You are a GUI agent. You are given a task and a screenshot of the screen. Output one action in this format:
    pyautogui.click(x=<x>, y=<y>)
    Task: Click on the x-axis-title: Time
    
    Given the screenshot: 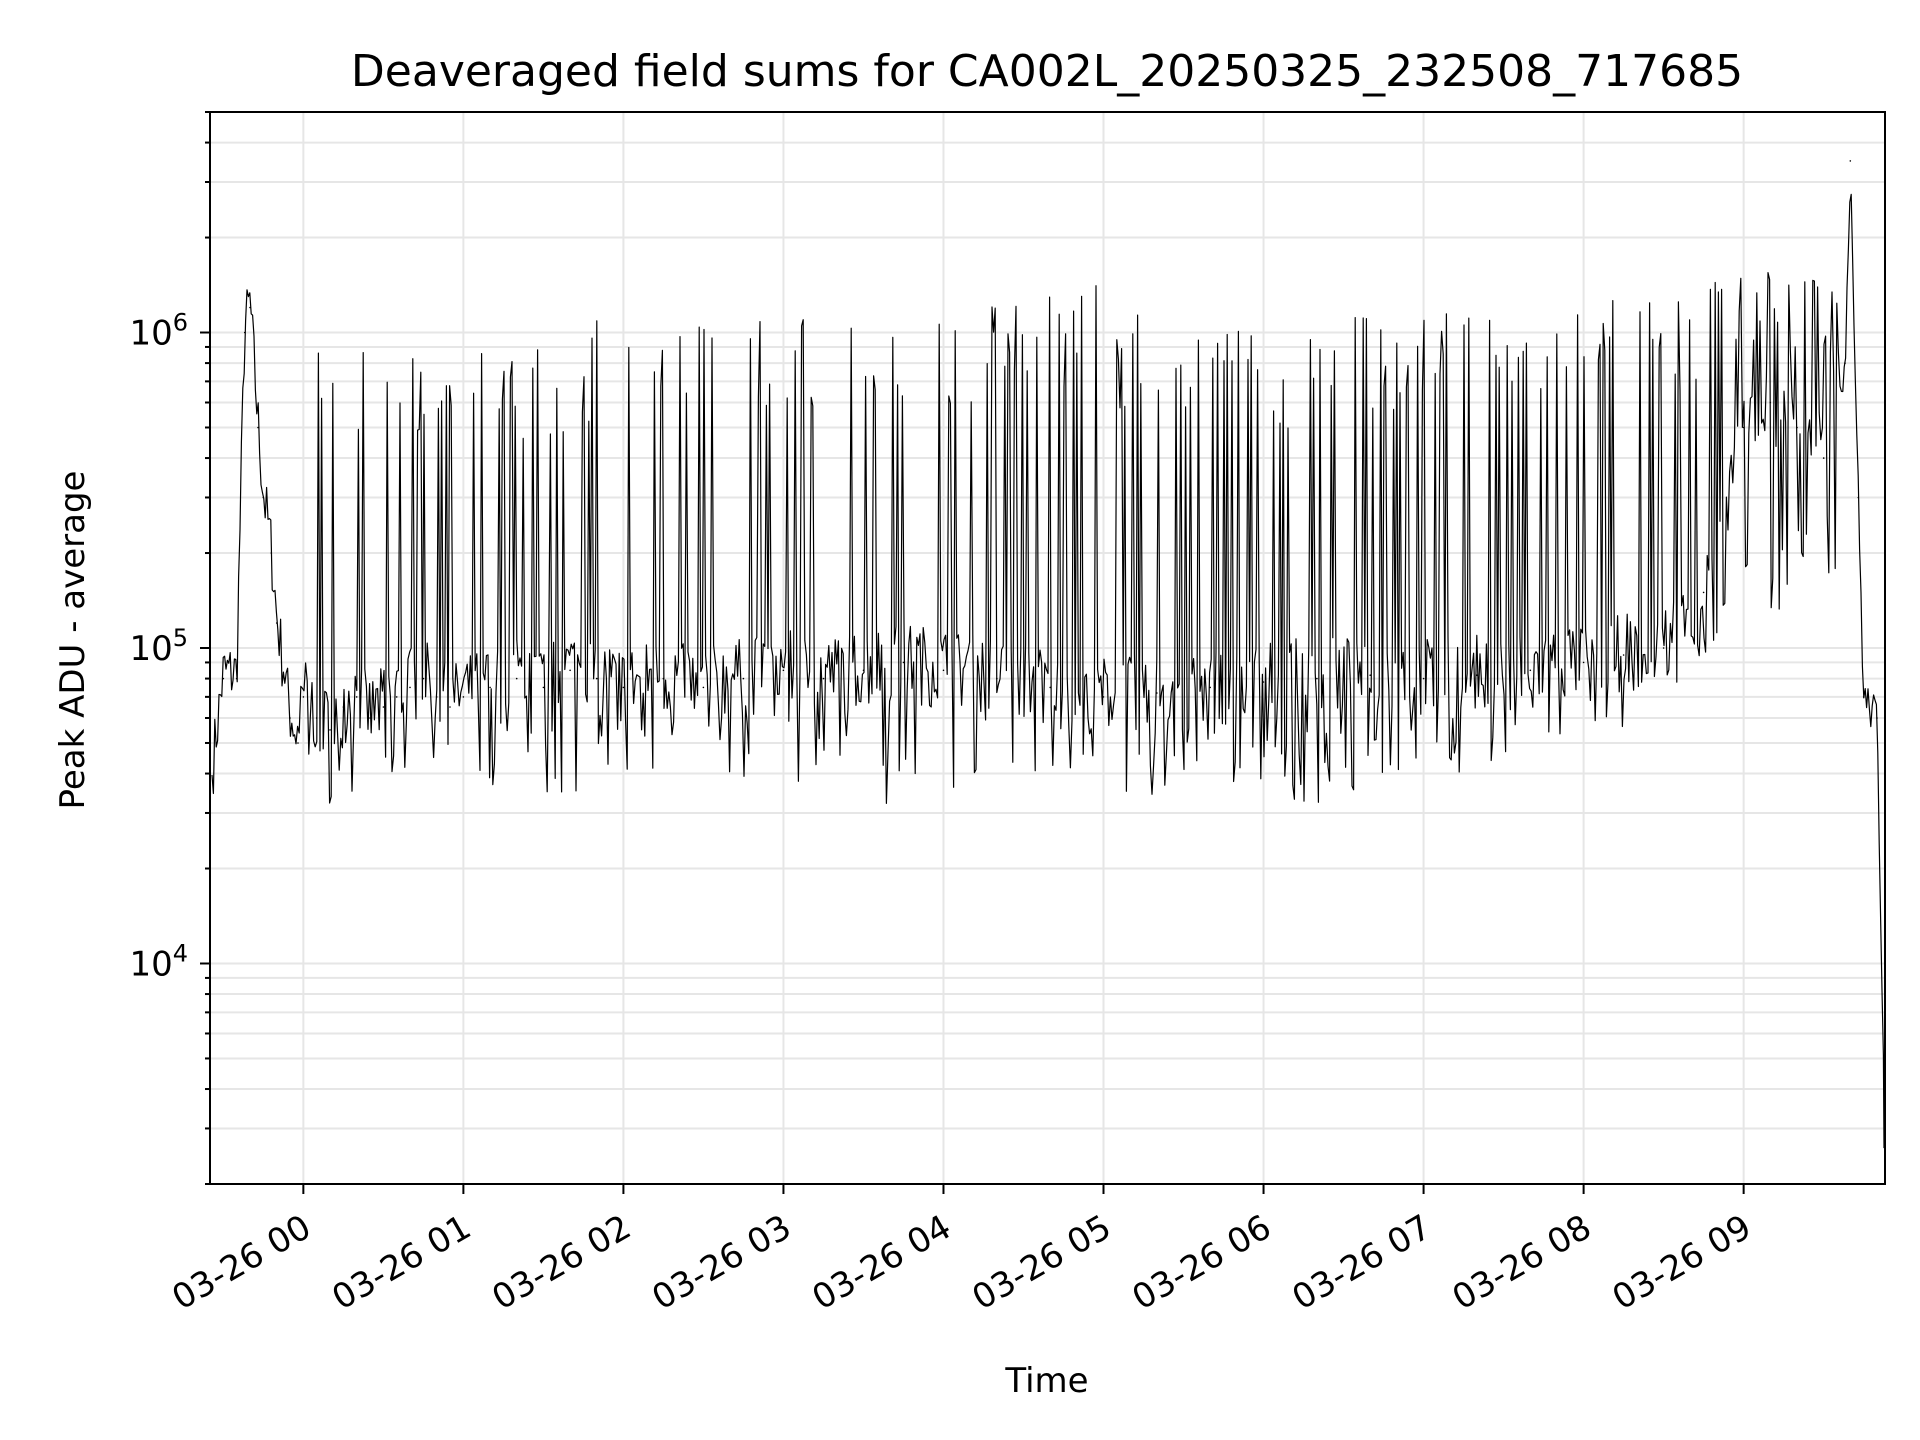 What is the action you would take?
    pyautogui.click(x=1046, y=1381)
    